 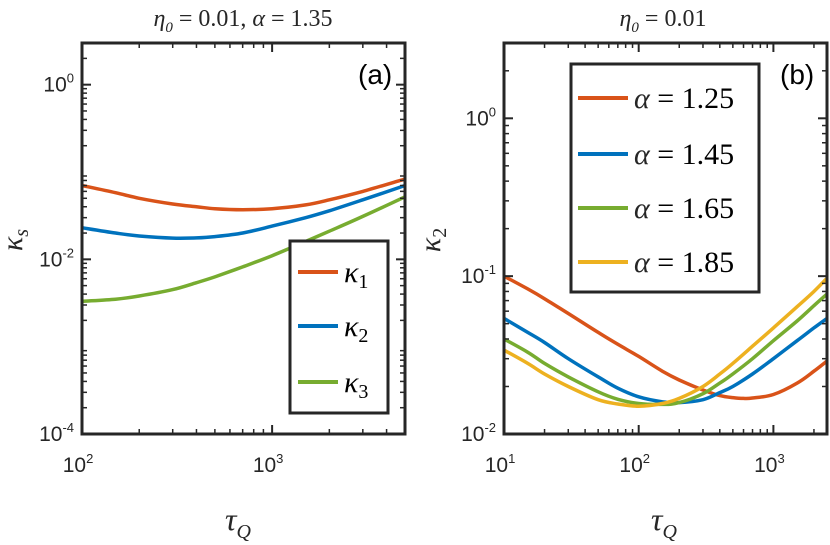 What do you see at coordinates (684, 208) in the screenshot?
I see `legend-label-alpha-165: α = 1.65` at bounding box center [684, 208].